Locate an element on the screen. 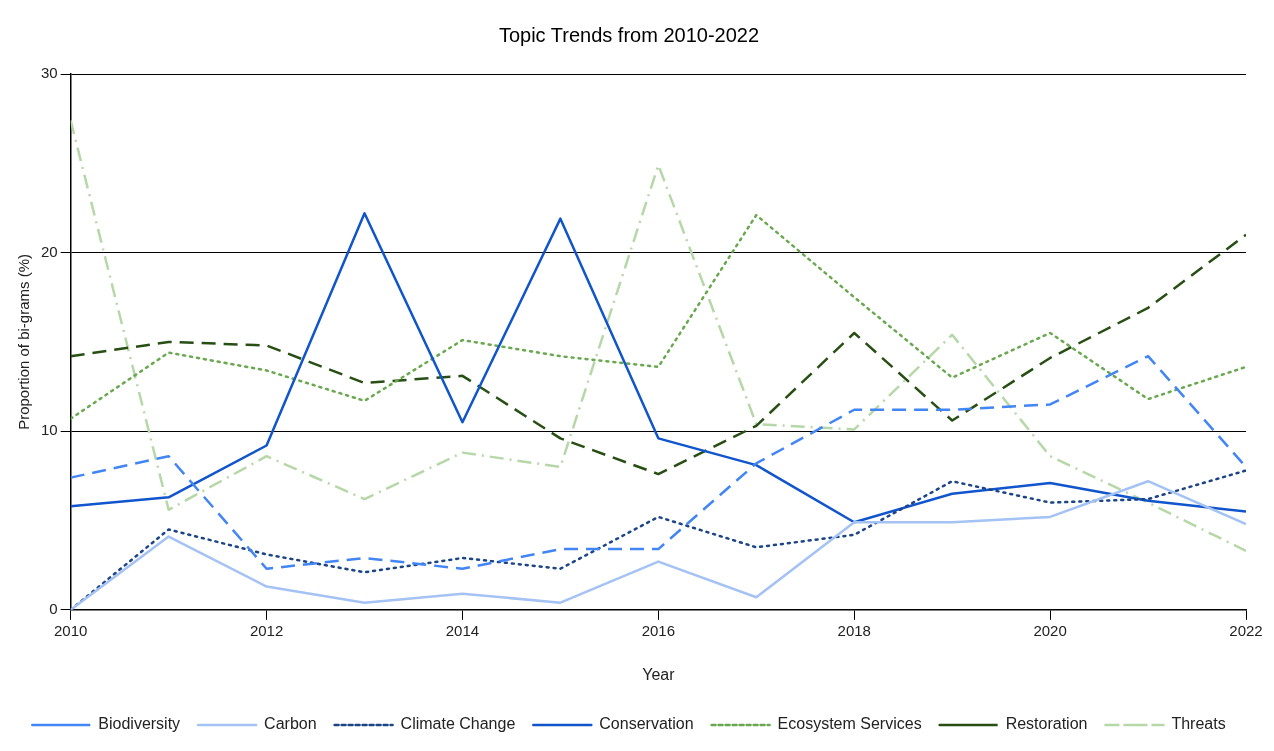 This screenshot has width=1274, height=751. y-tick-label: 10 is located at coordinates (49, 430).